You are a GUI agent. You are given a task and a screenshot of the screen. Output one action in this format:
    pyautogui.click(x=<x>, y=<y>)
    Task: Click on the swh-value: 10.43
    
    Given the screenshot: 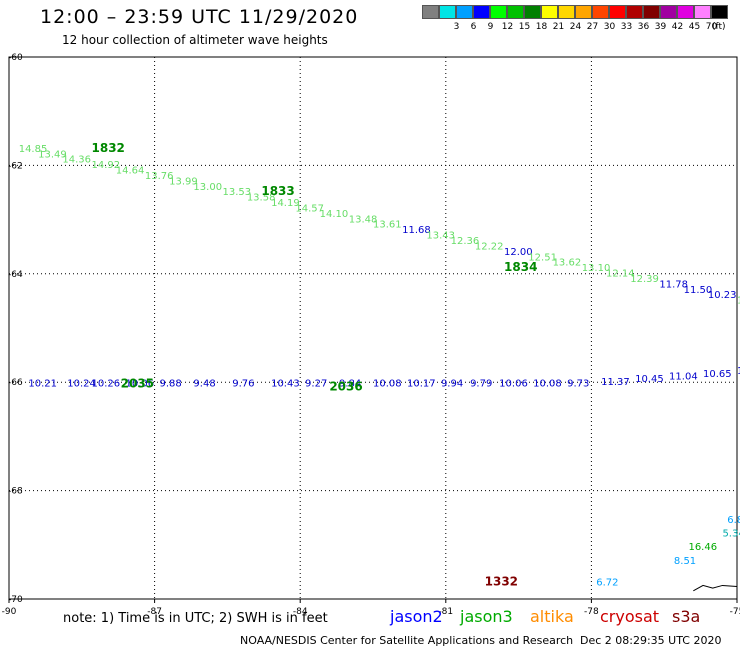 What is the action you would take?
    pyautogui.click(x=285, y=384)
    